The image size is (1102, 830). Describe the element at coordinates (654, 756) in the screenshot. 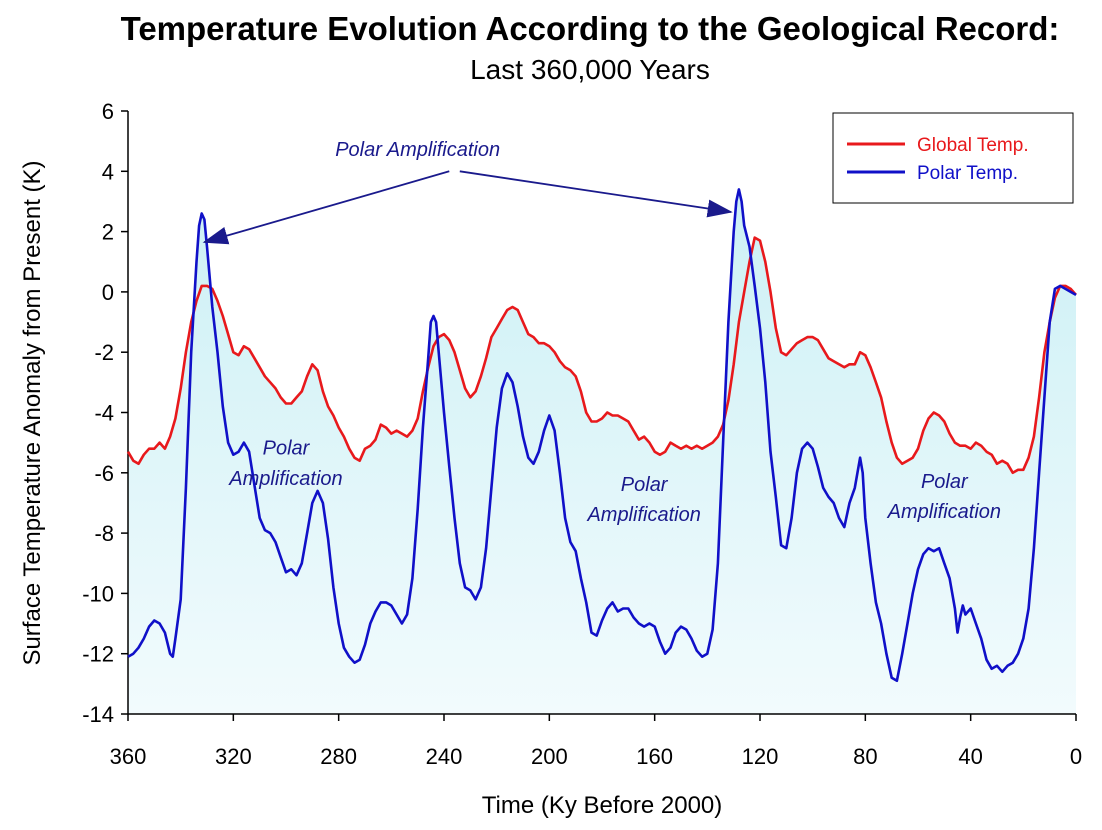

I see `x-tick-label: 160` at that location.